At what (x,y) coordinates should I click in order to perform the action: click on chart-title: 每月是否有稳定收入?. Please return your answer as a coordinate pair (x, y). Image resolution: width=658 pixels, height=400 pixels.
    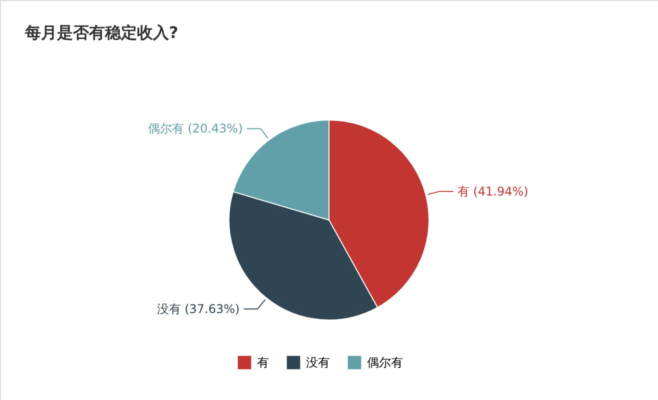
    Looking at the image, I should click on (101, 32).